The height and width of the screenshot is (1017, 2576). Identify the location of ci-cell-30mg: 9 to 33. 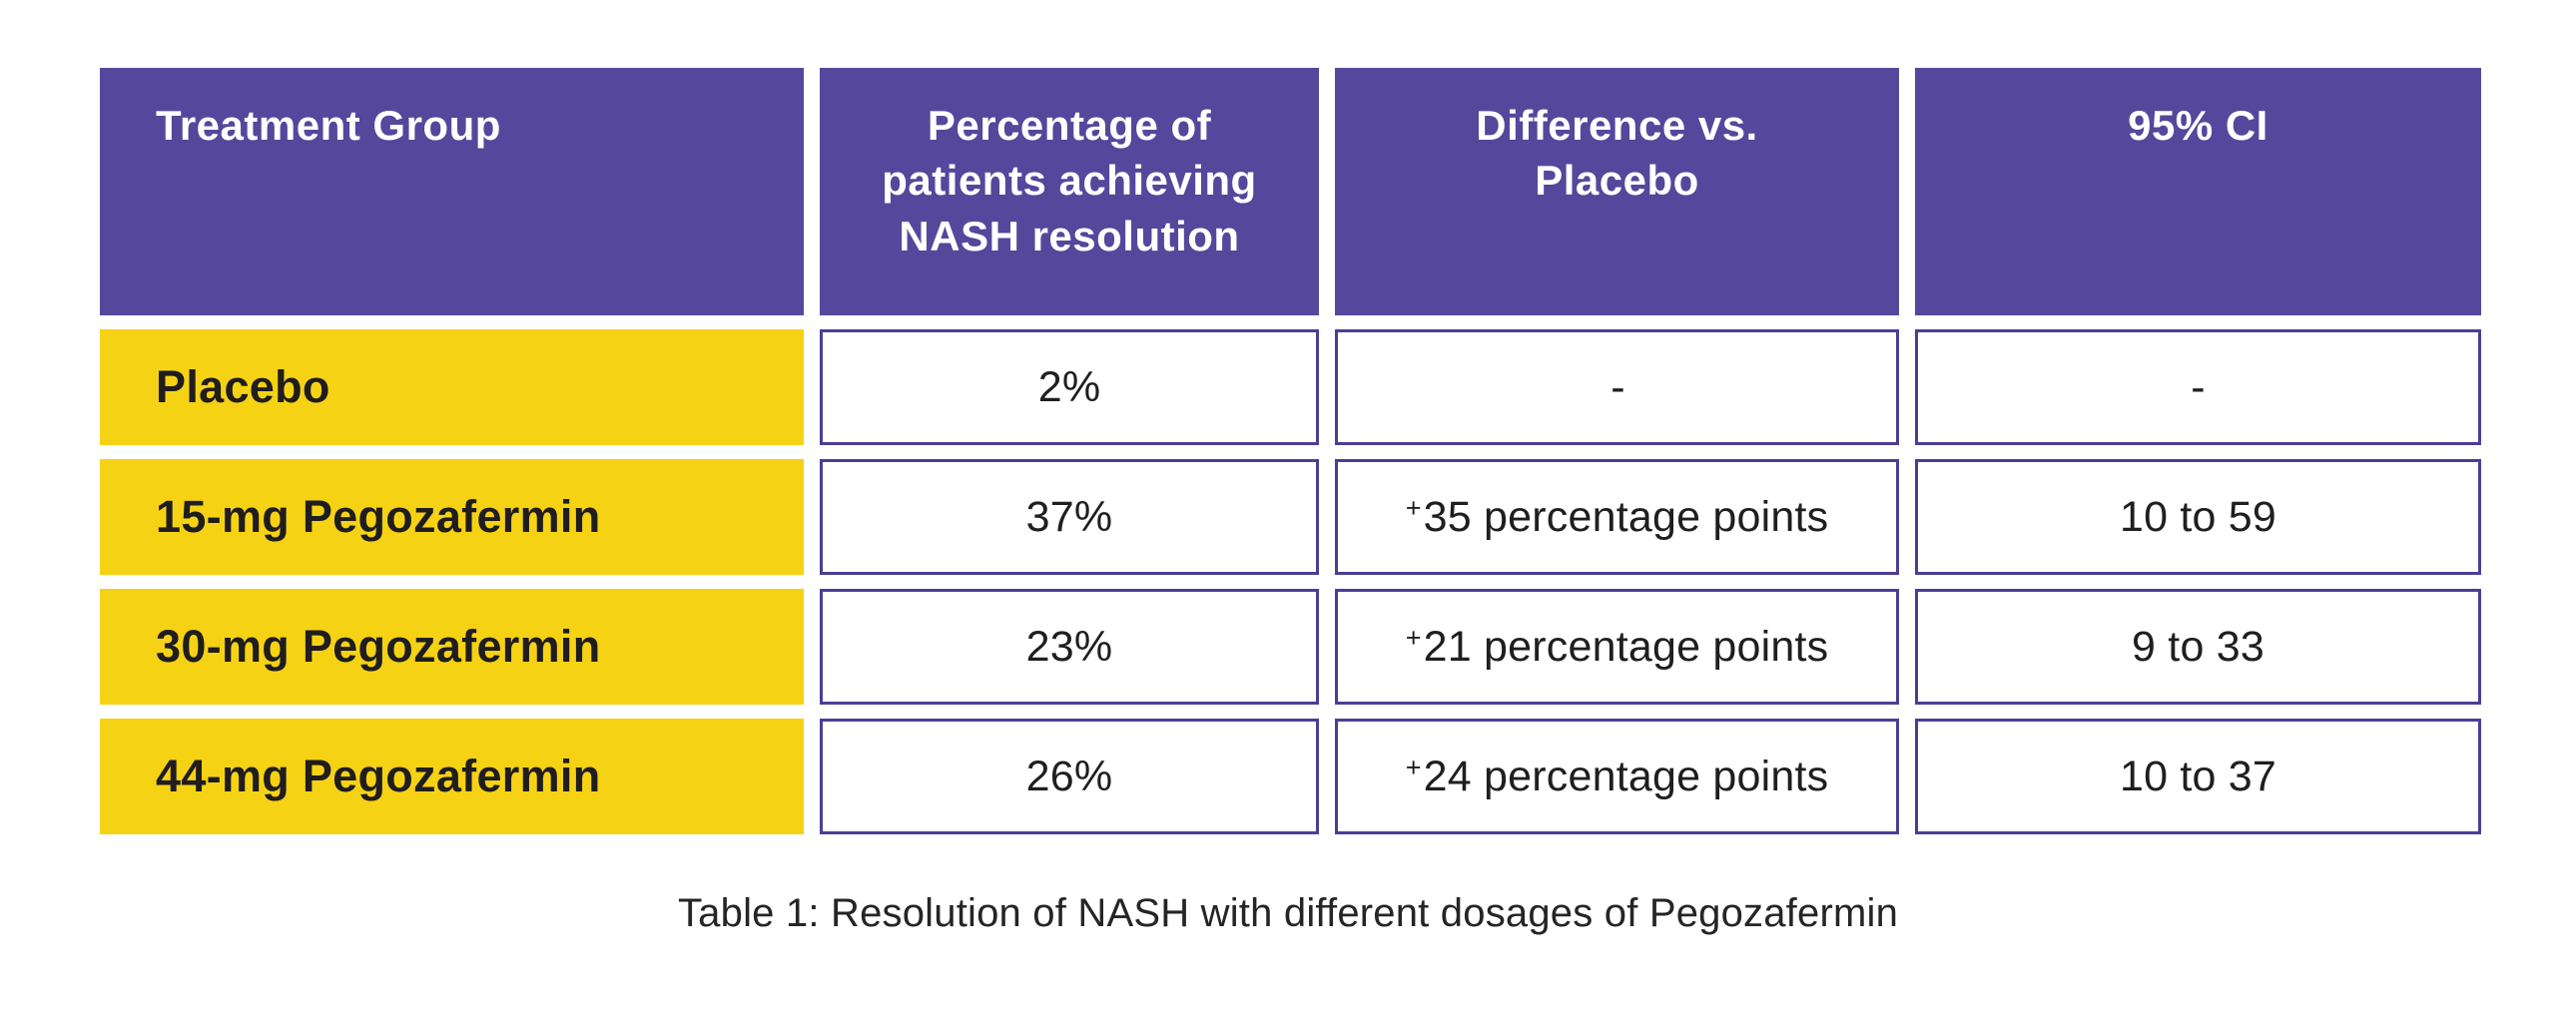
(2198, 647).